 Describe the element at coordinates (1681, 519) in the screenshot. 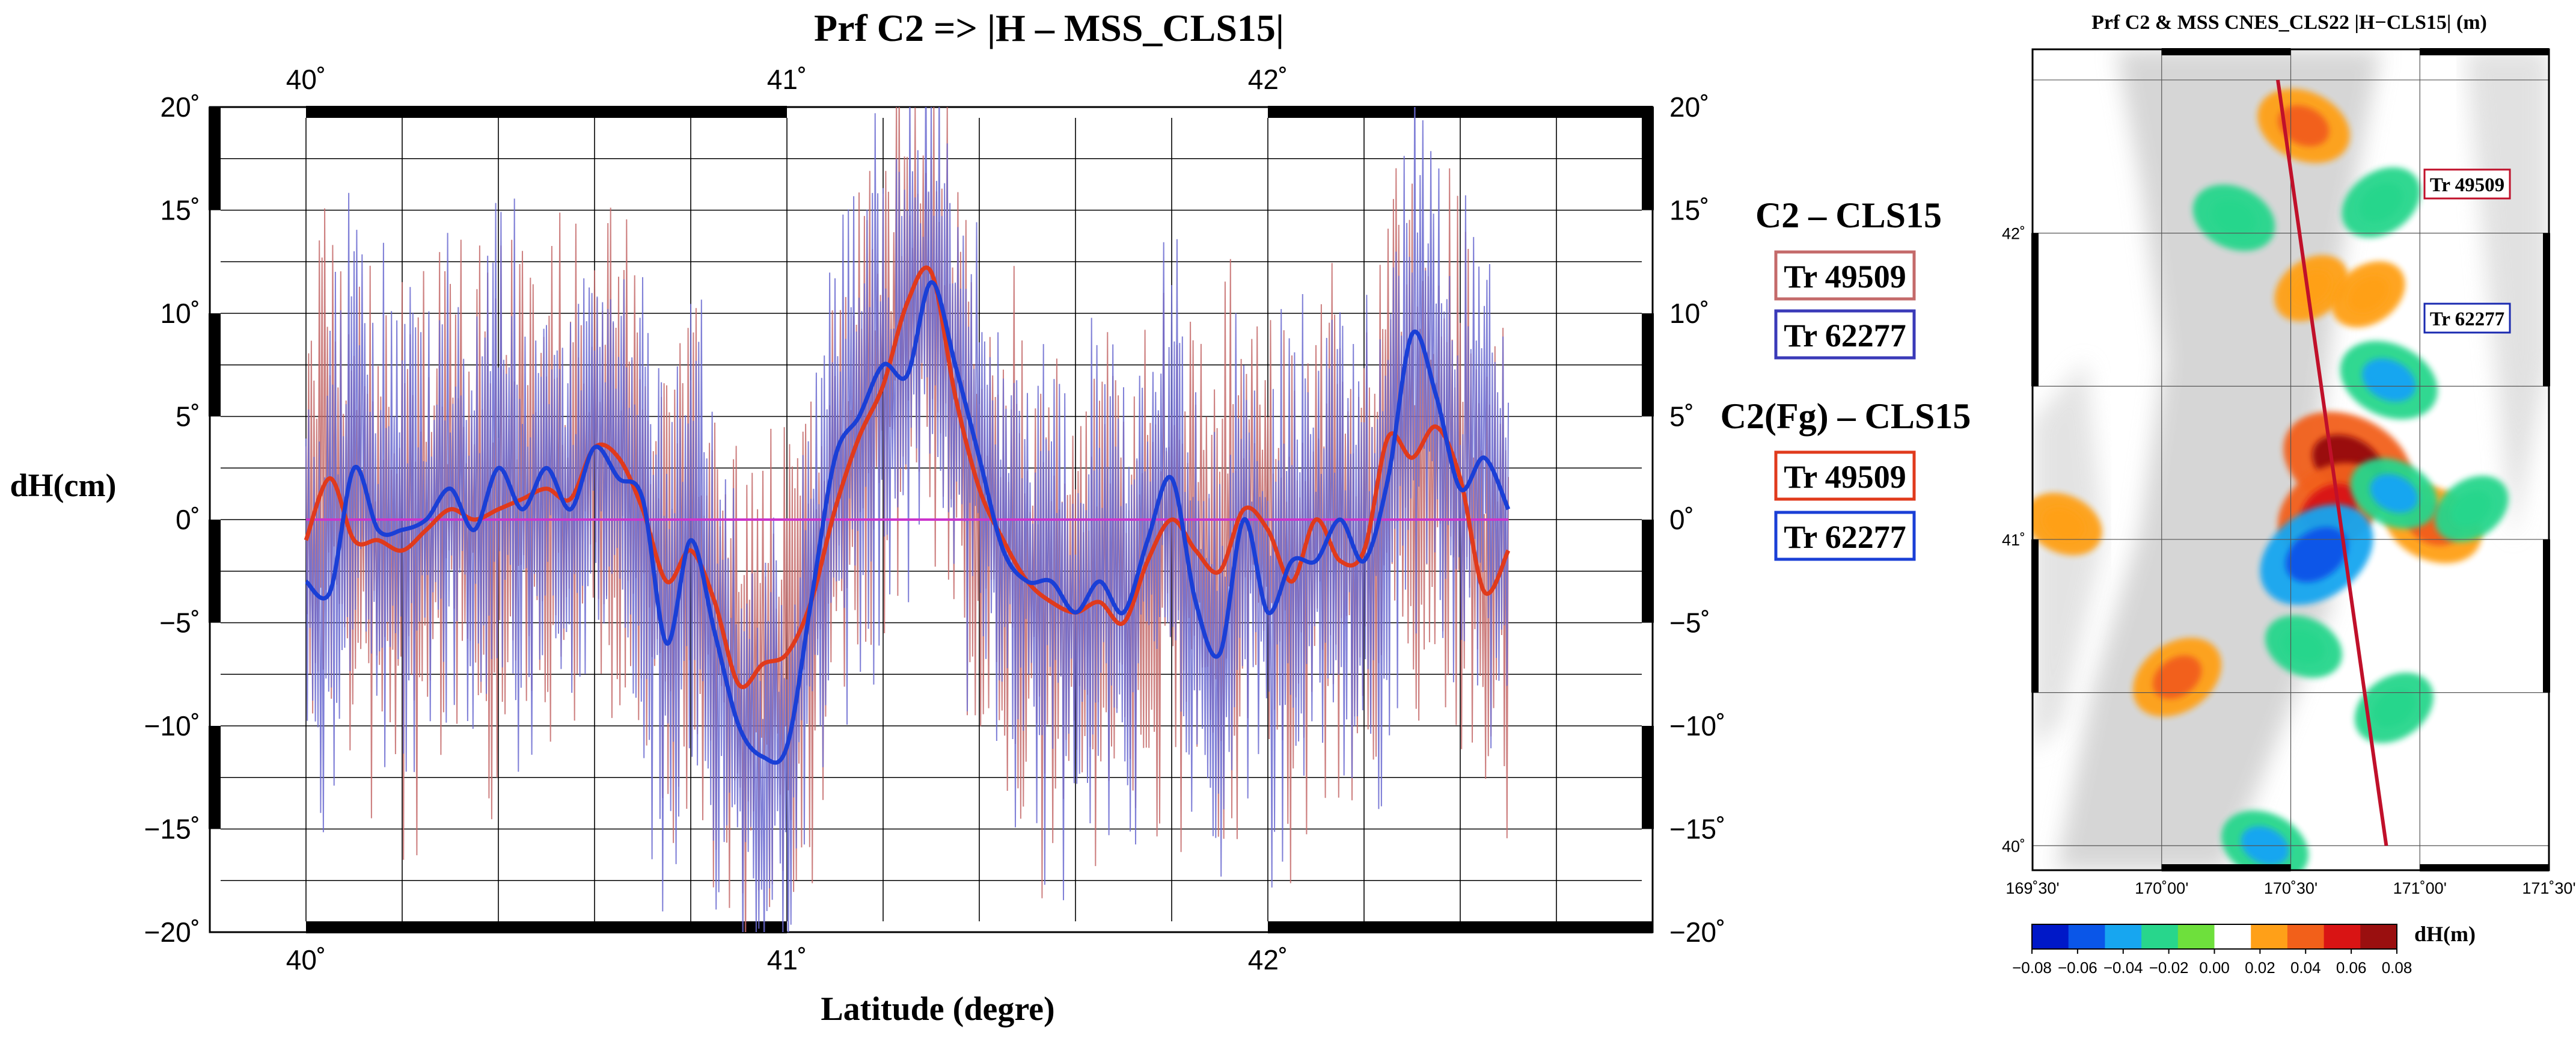

I see `y-tick-label-right: 0˚` at that location.